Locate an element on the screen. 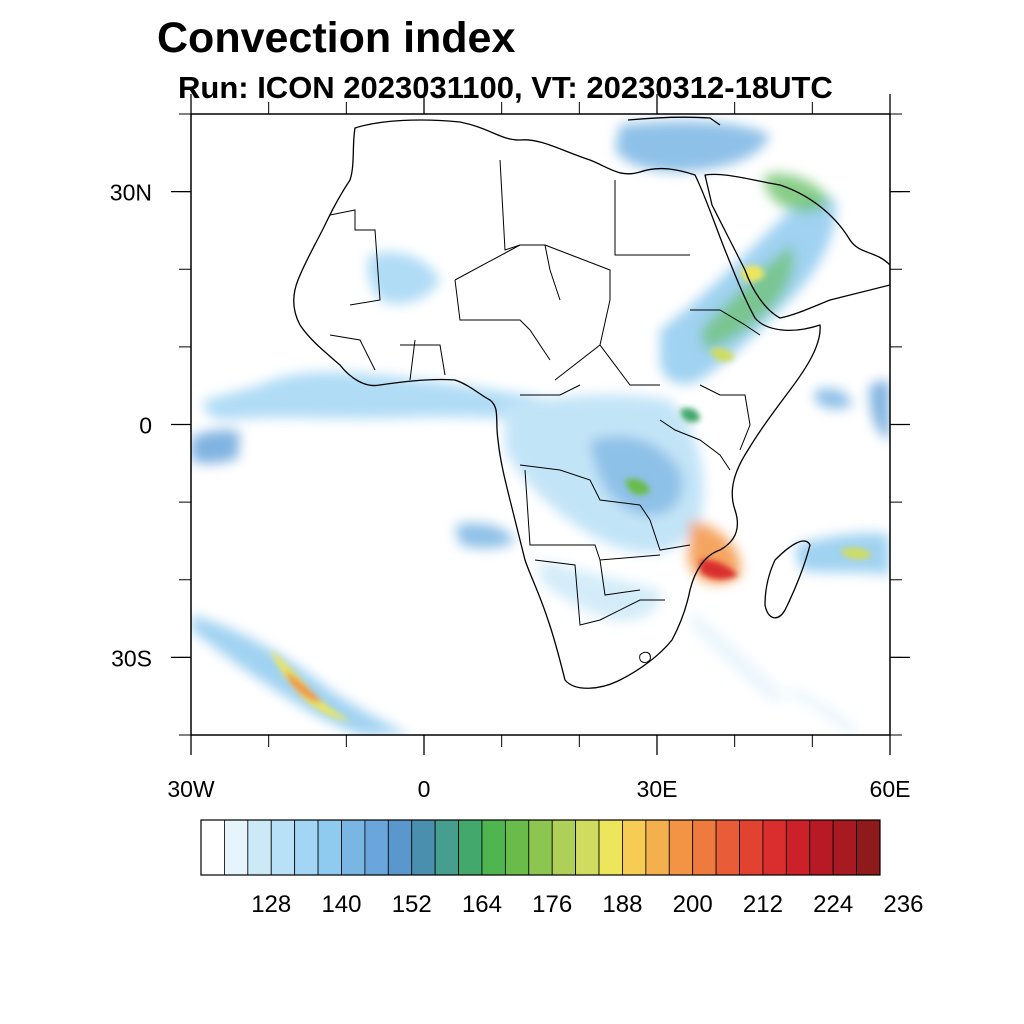  colorbar-label: 236 is located at coordinates (903, 904).